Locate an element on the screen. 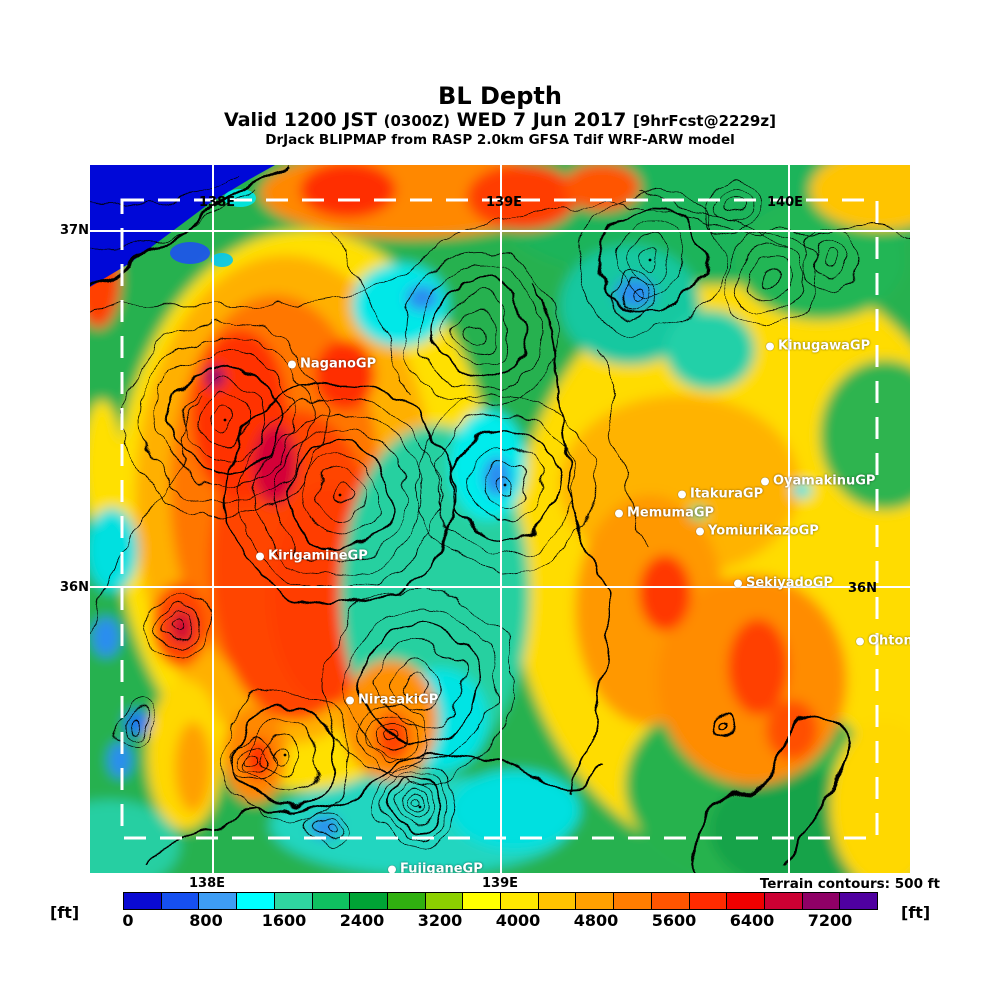  colorbar-swatches is located at coordinates (500, 901).